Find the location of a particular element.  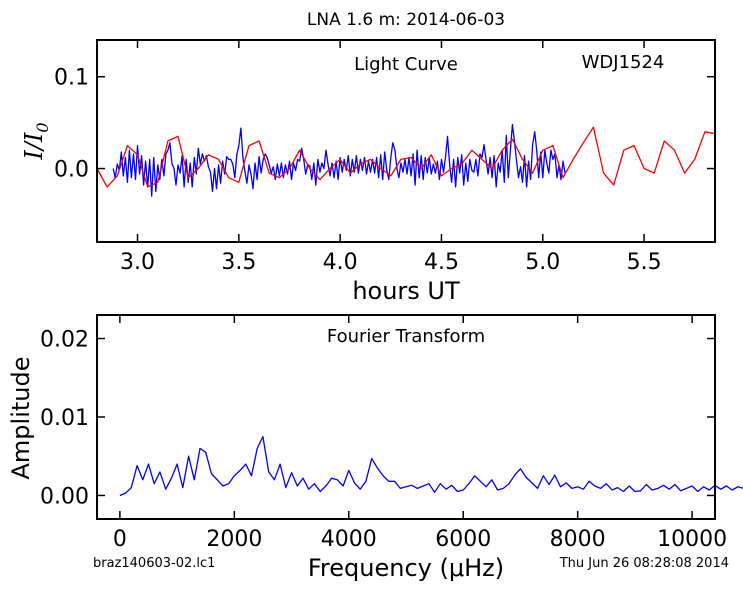

fourier-ytick-label: 0.02 is located at coordinates (64, 340).